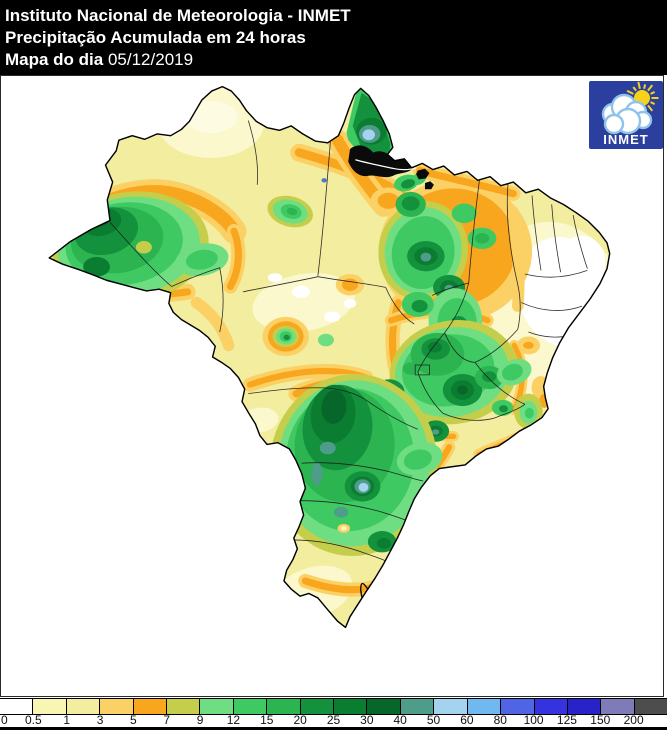 Image resolution: width=667 pixels, height=730 pixels. I want to click on colorbar-labels: 0 0.5 1 3 5 7 9 12 15 20 25 30 40 50 60 80 100 125 150 200, so click(333, 720).